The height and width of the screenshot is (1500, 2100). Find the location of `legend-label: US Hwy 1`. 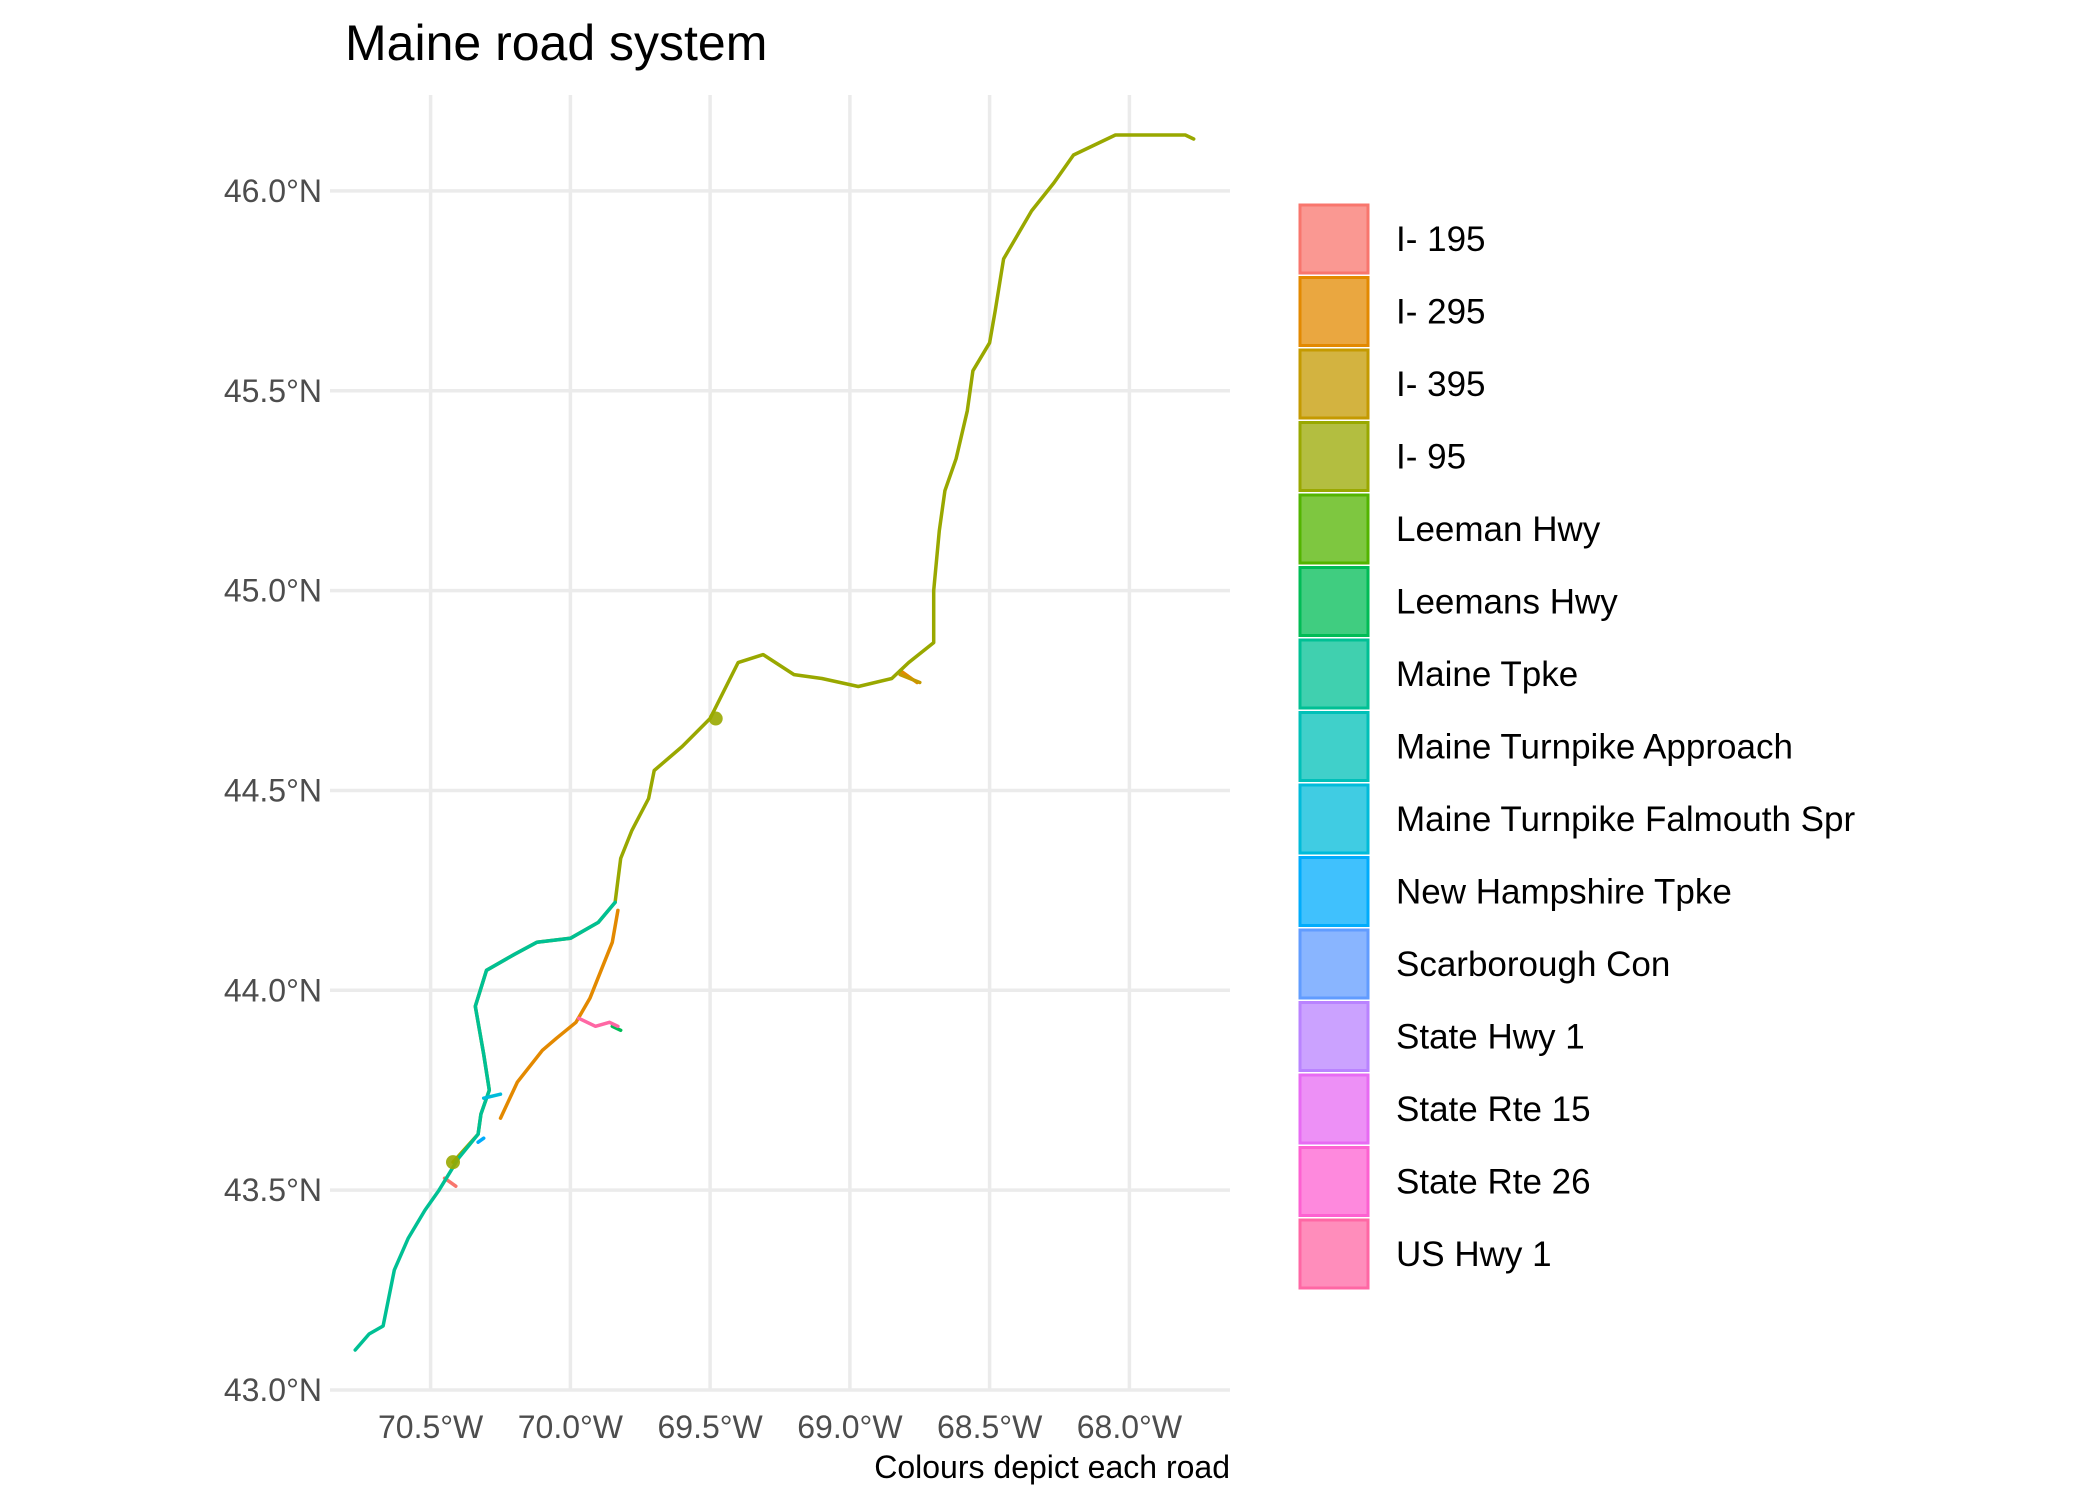

legend-label: US Hwy 1 is located at coordinates (1474, 1254).